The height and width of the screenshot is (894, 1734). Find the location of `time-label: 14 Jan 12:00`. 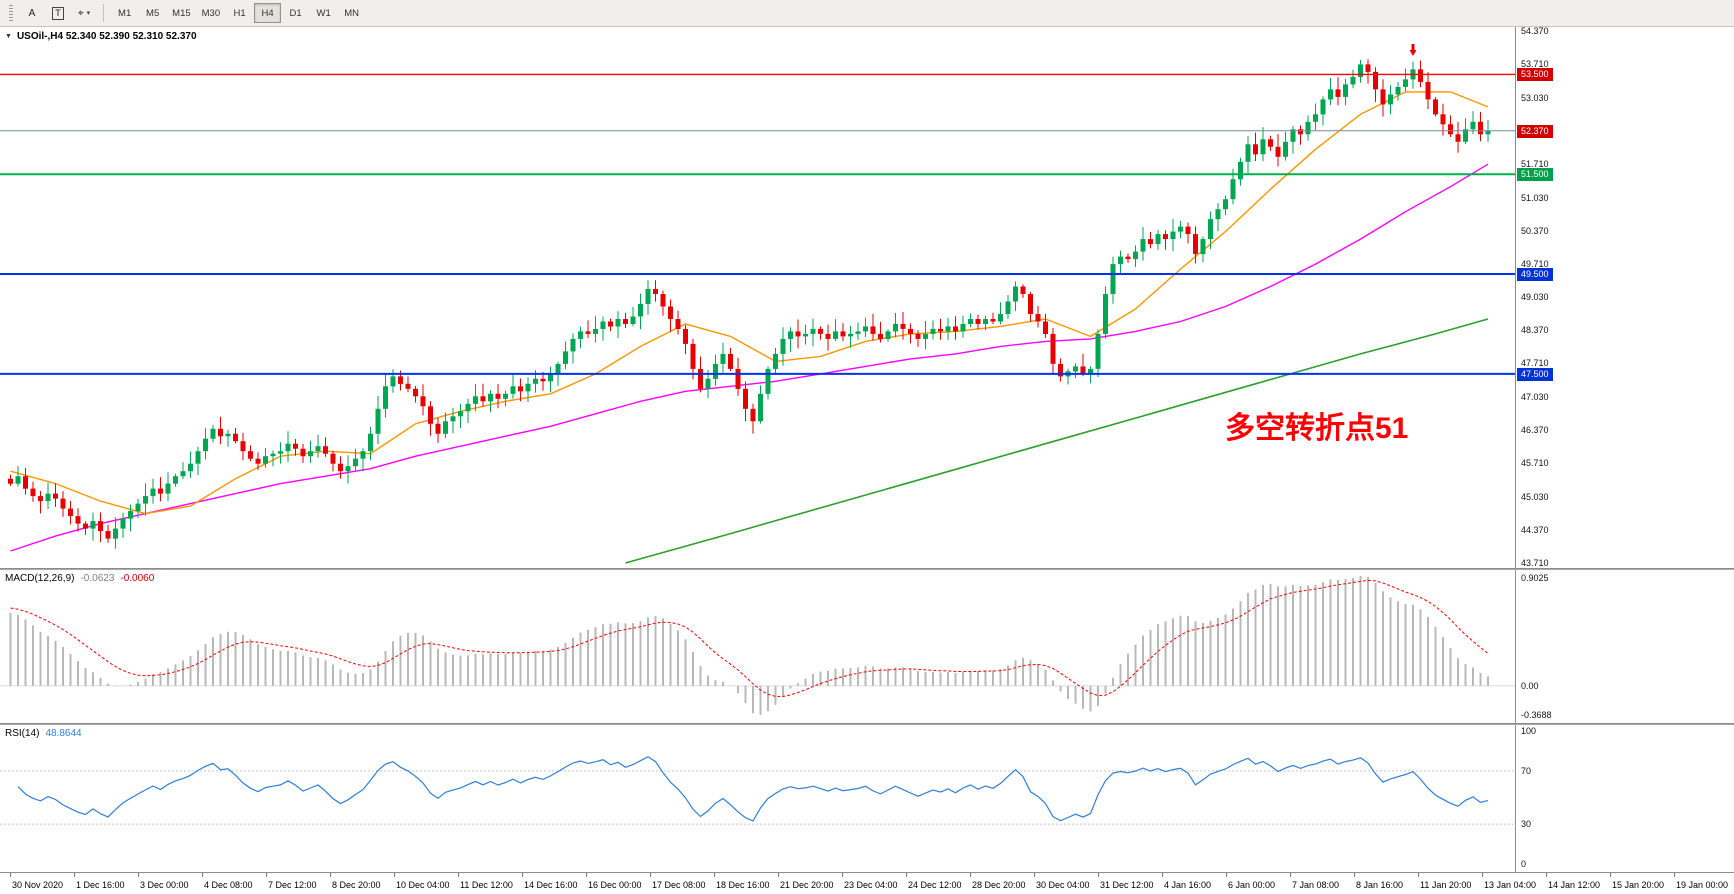

time-label: 14 Jan 12:00 is located at coordinates (1574, 885).